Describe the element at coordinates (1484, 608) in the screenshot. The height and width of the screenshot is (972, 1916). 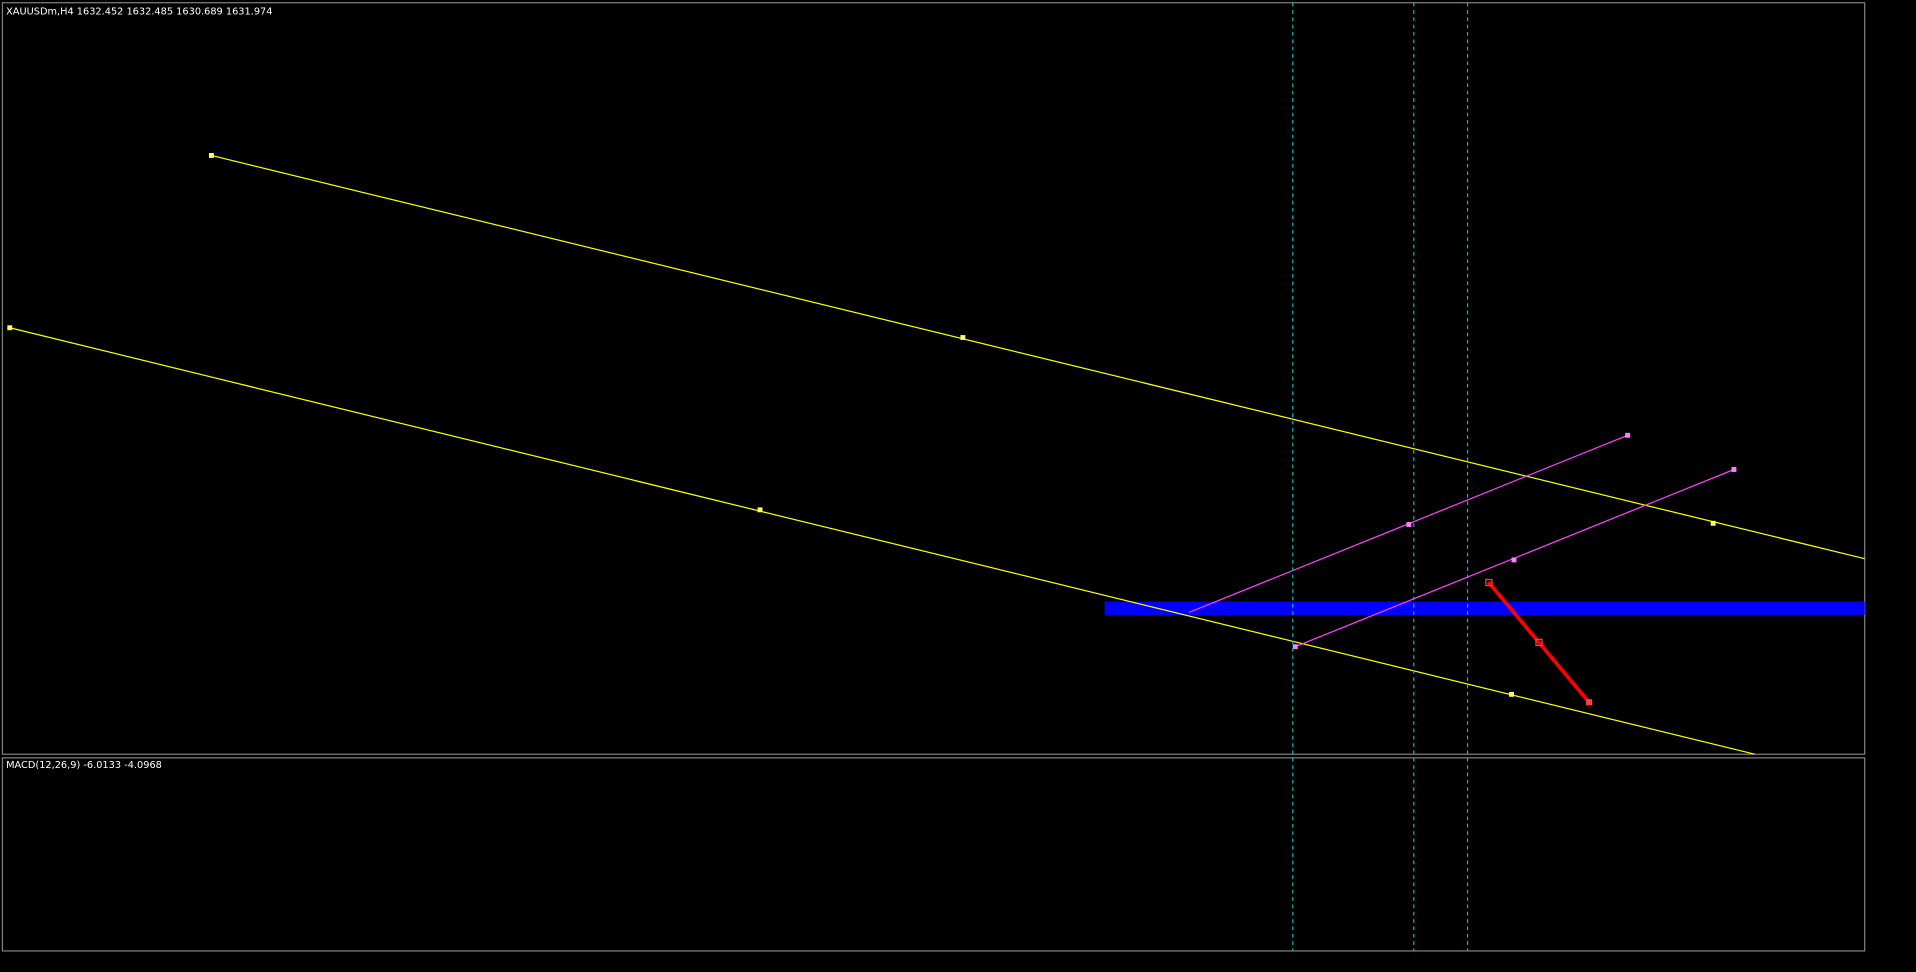
I see `support-zone` at that location.